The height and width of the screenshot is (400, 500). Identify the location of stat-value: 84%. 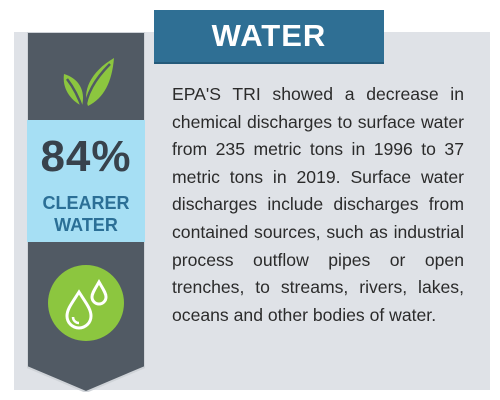
(86, 156).